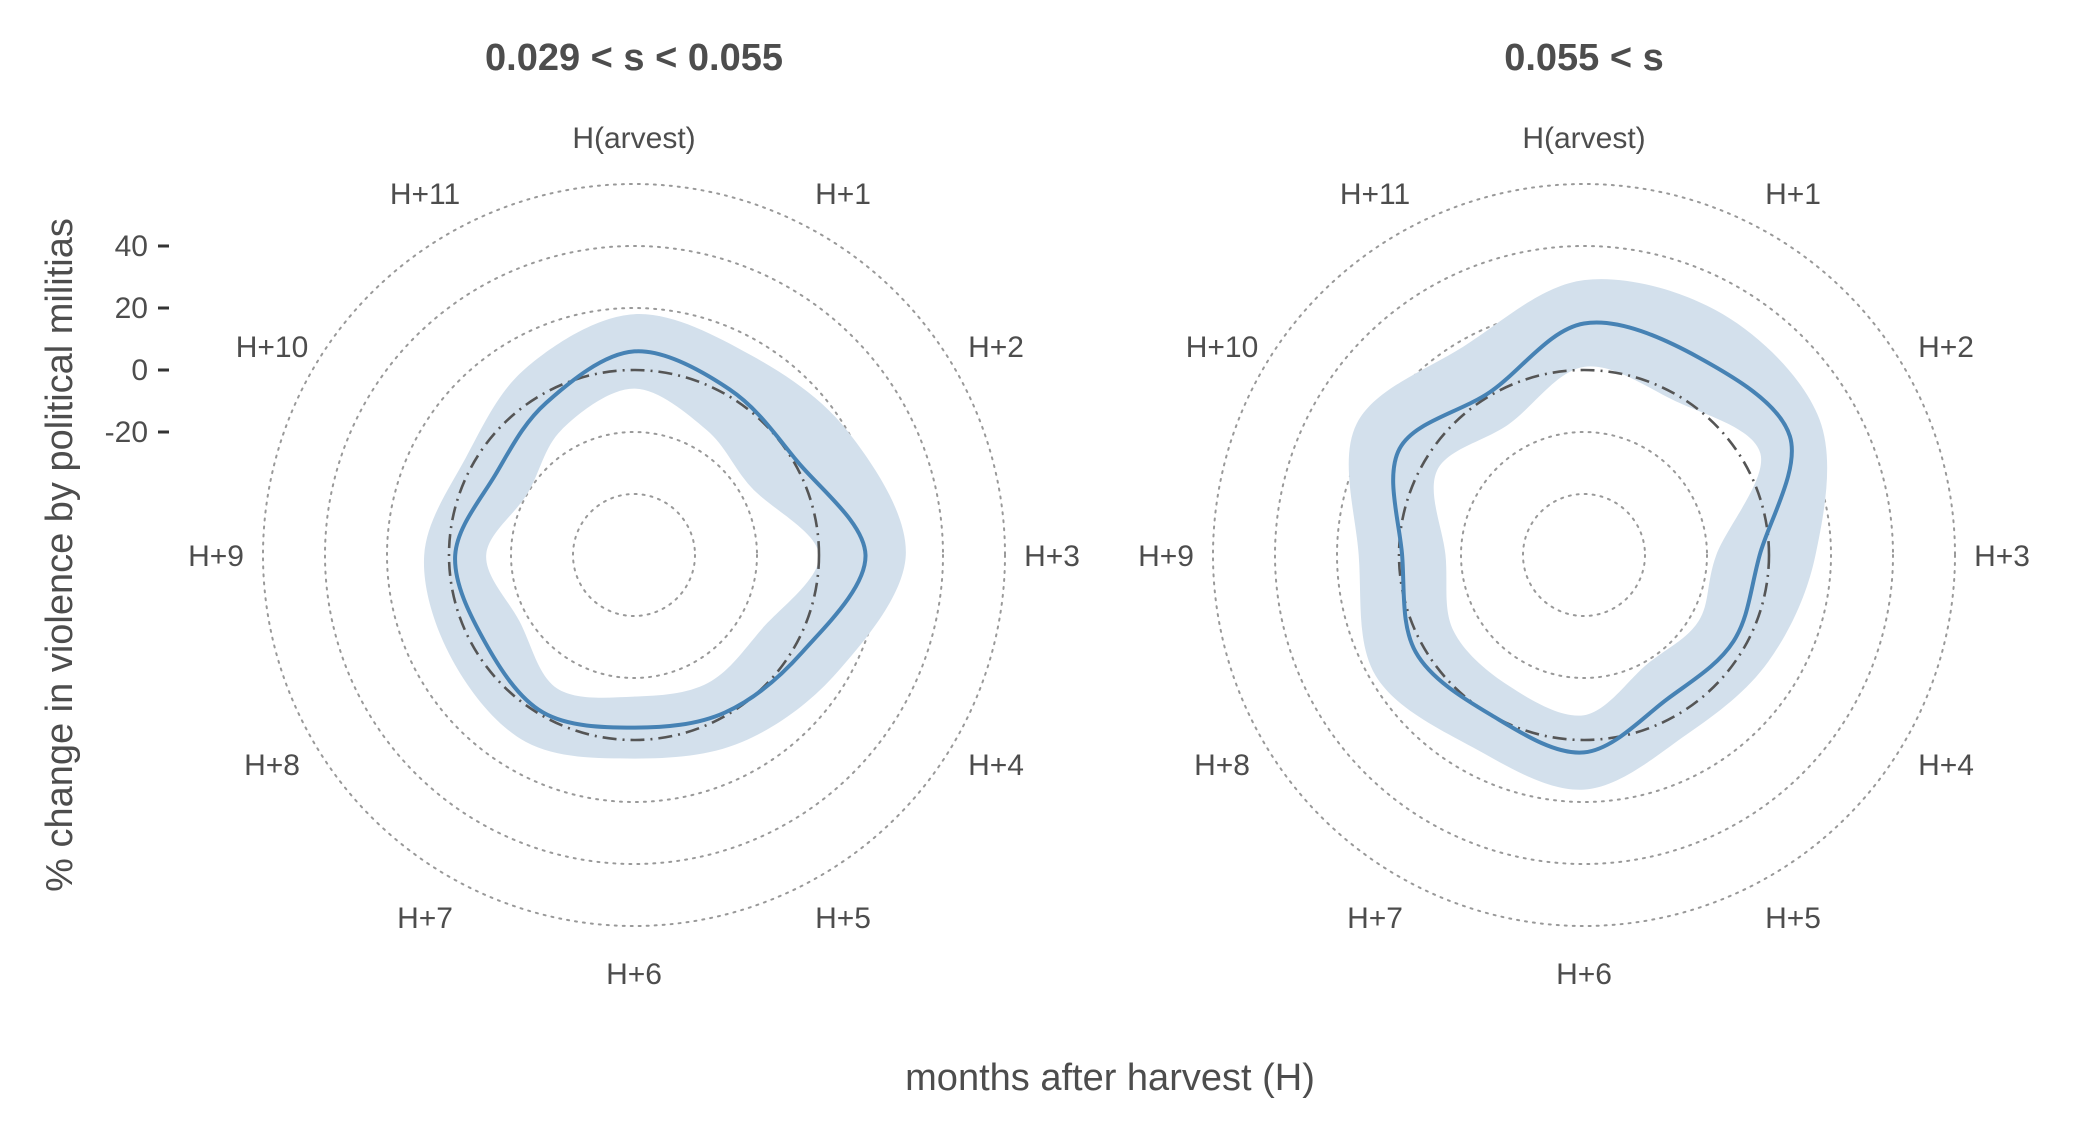 The height and width of the screenshot is (1125, 2080). I want to click on radial-tick-label: 20, so click(131, 308).